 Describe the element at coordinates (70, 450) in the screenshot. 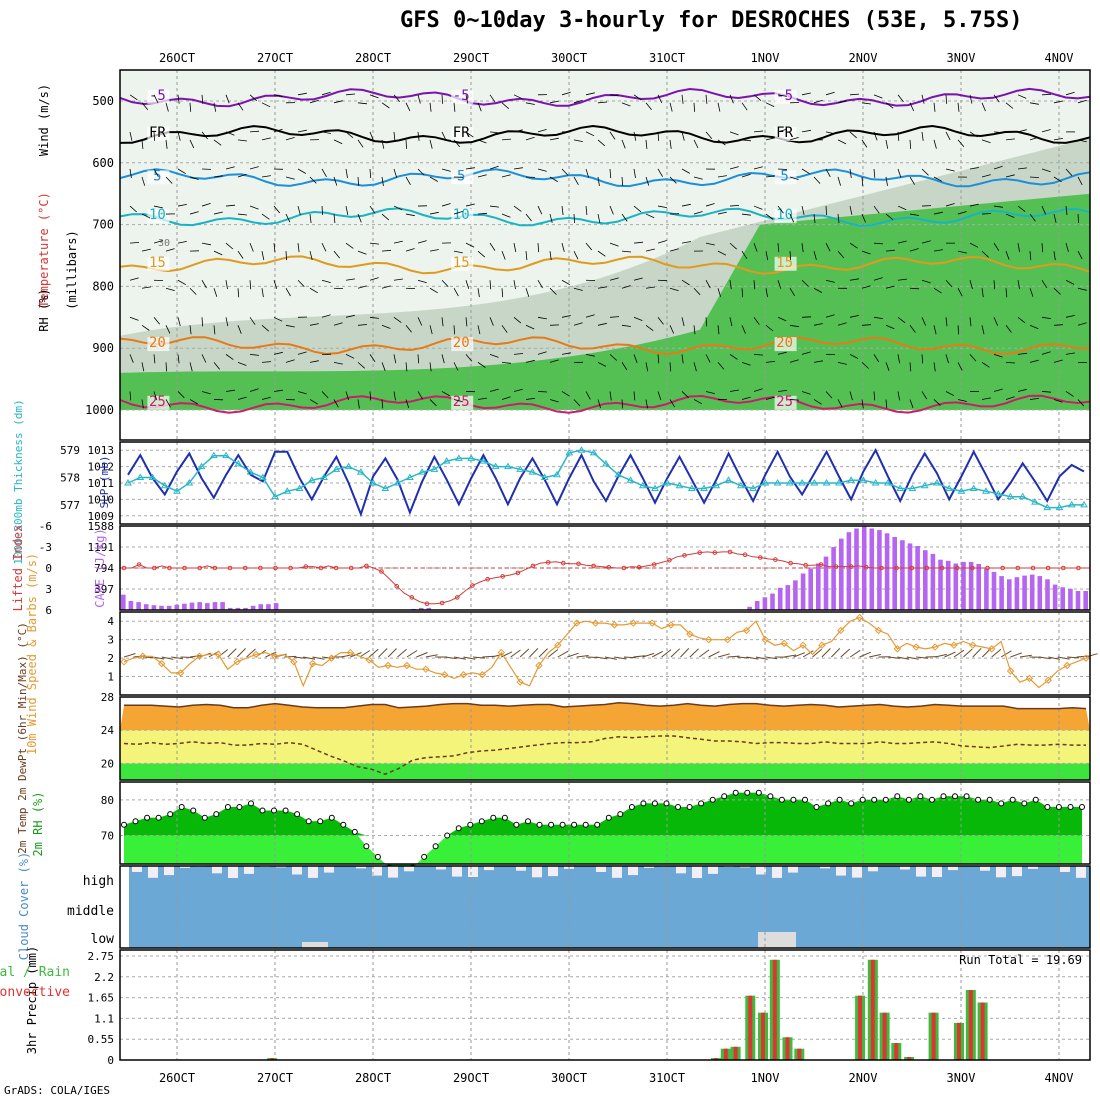

I see `y-tick-label-thickness: 579` at that location.